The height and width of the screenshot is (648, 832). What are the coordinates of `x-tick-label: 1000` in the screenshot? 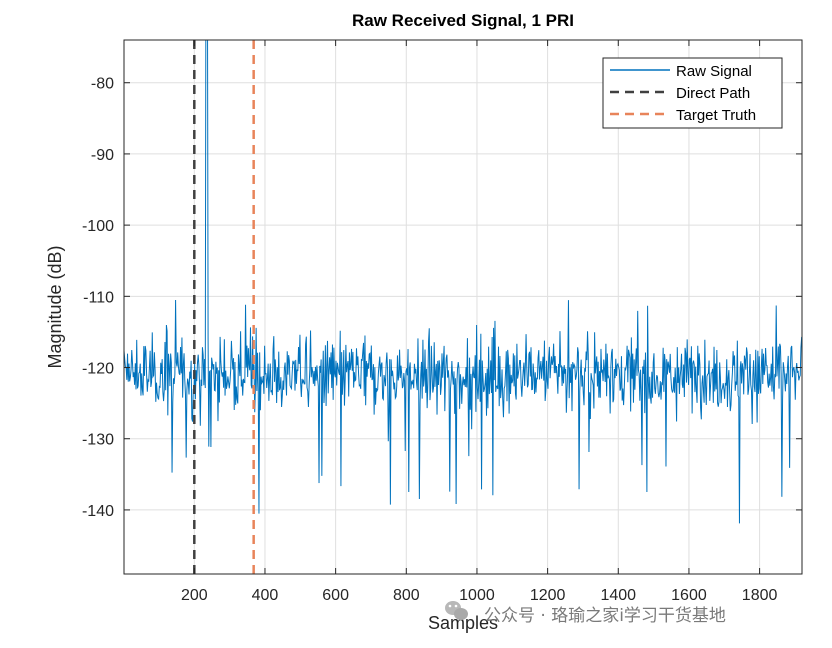 It's located at (477, 595).